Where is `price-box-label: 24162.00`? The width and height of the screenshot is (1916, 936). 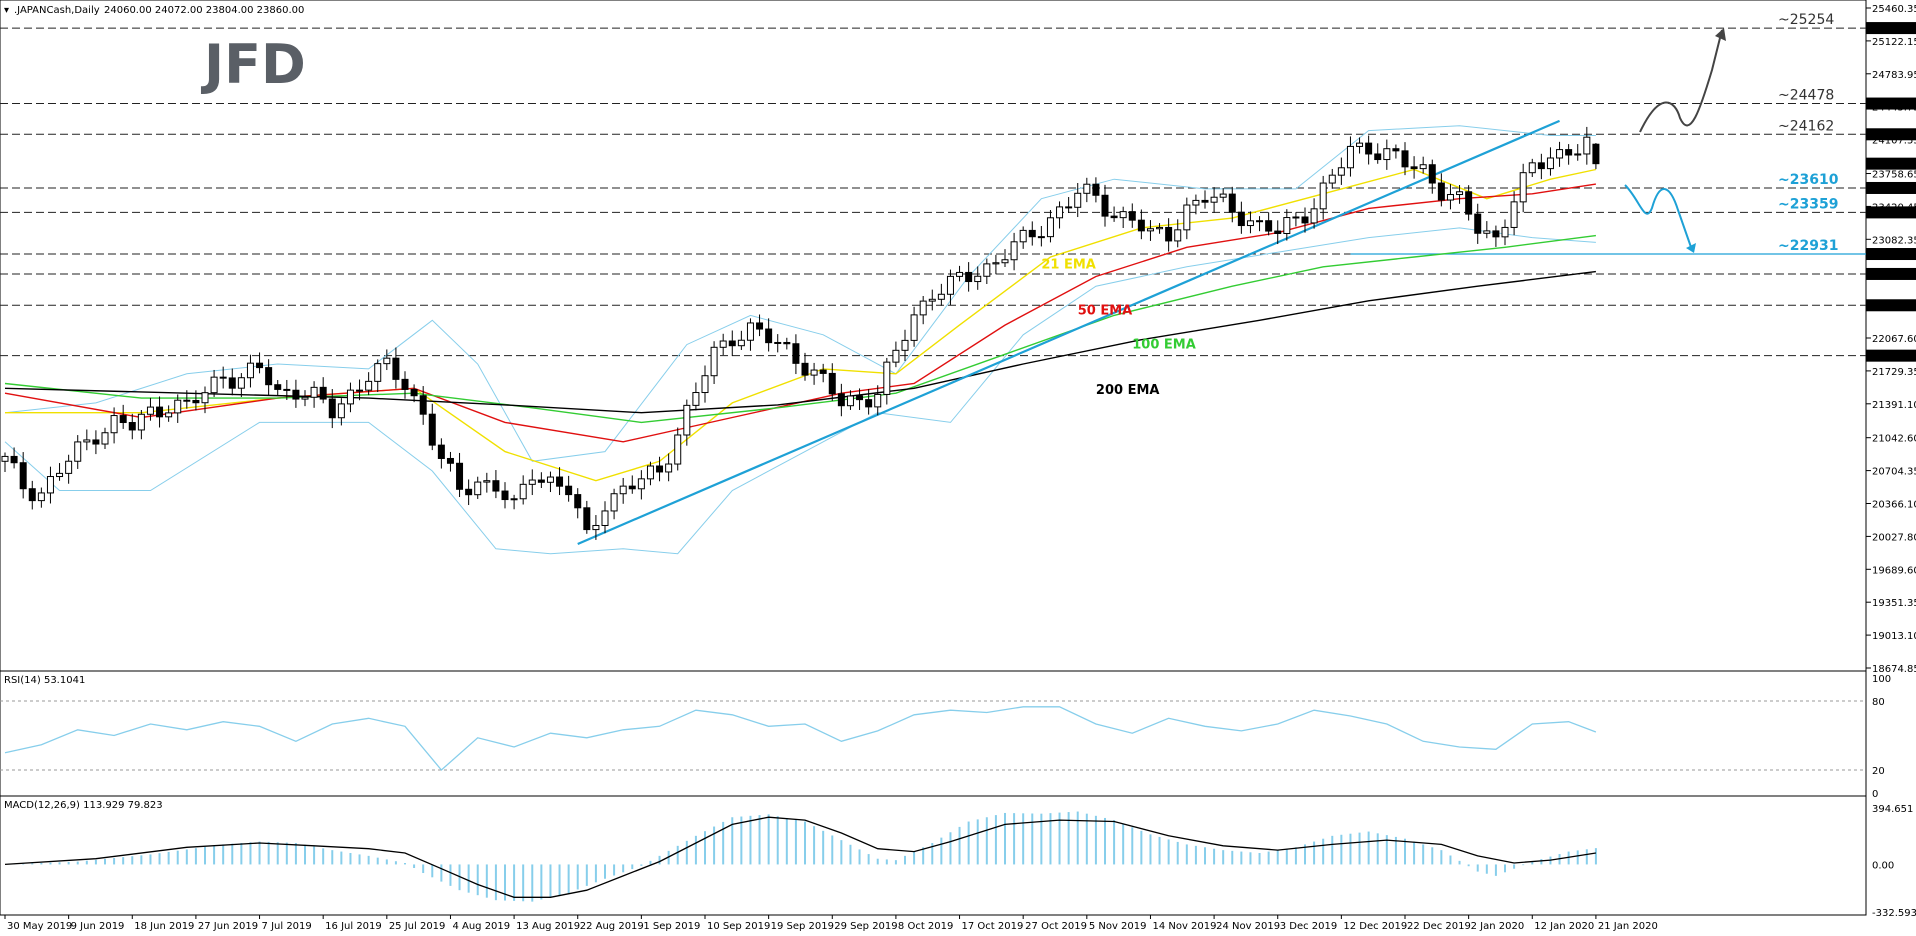 price-box-label: 24162.00 is located at coordinates (1892, 135).